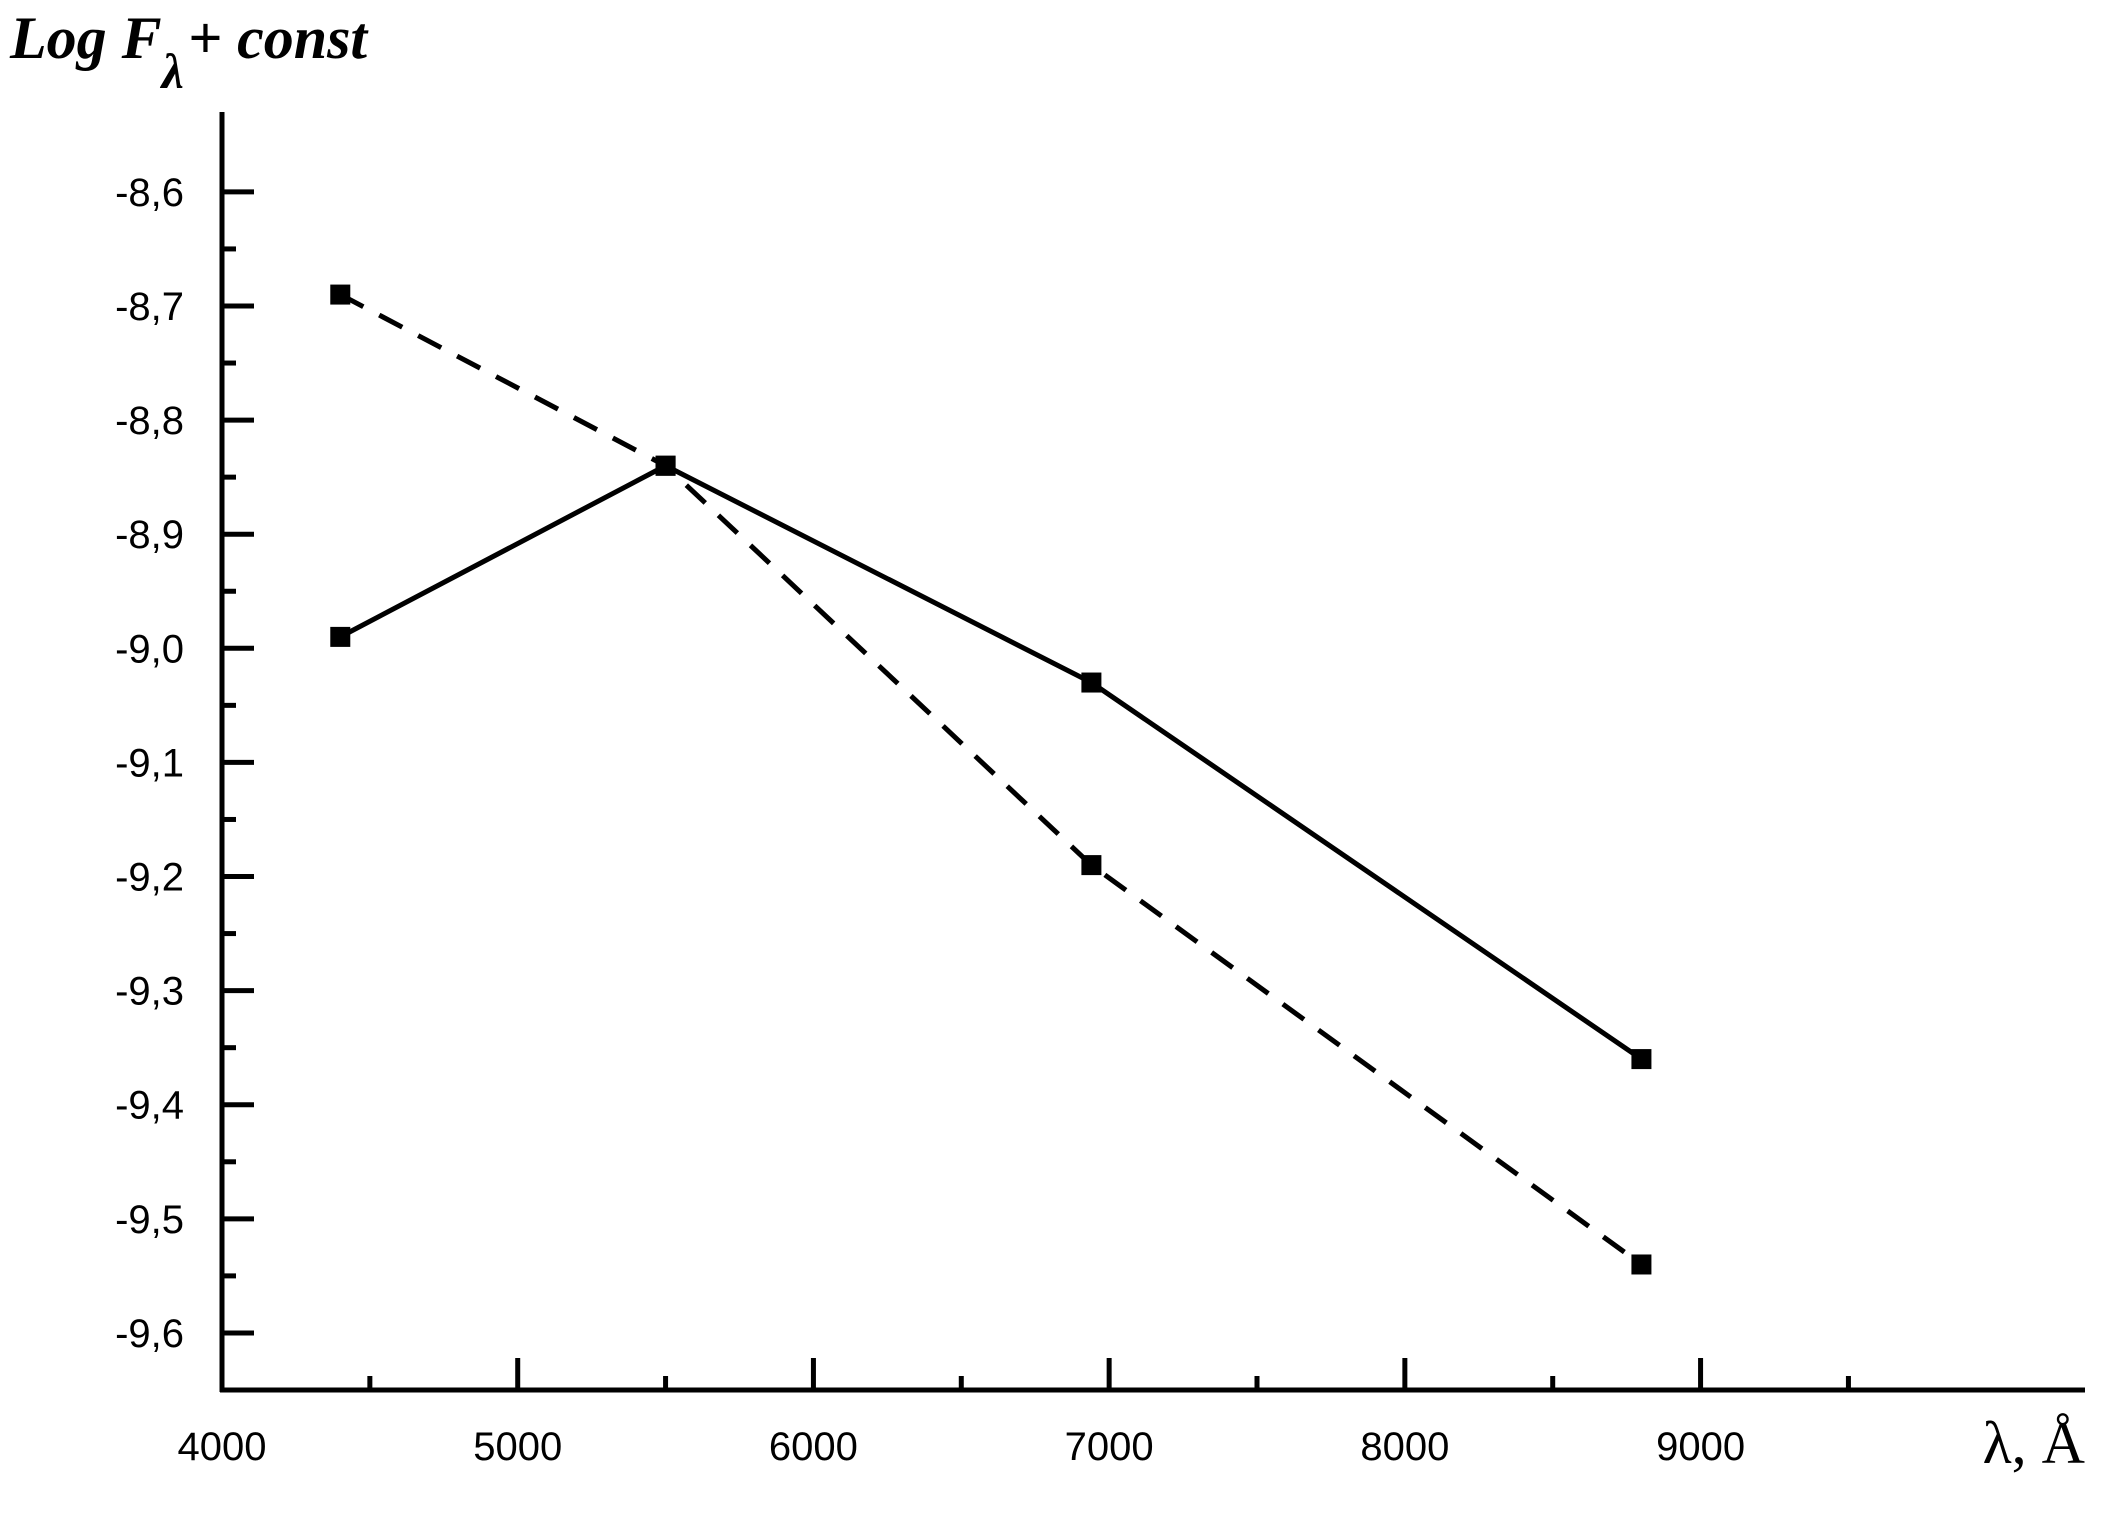  I want to click on y-tick-label: -9,3, so click(149, 992).